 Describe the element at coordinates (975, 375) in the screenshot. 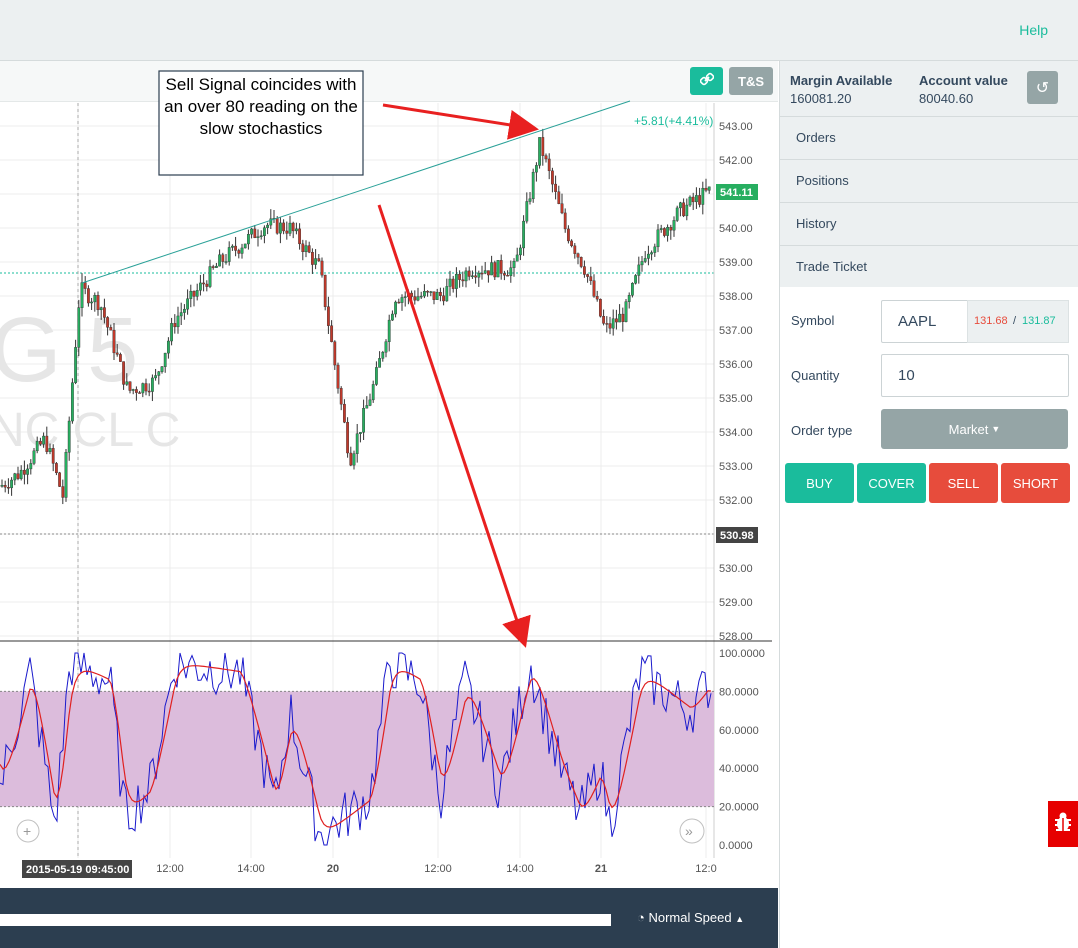

I see `quantity-input: 10` at that location.